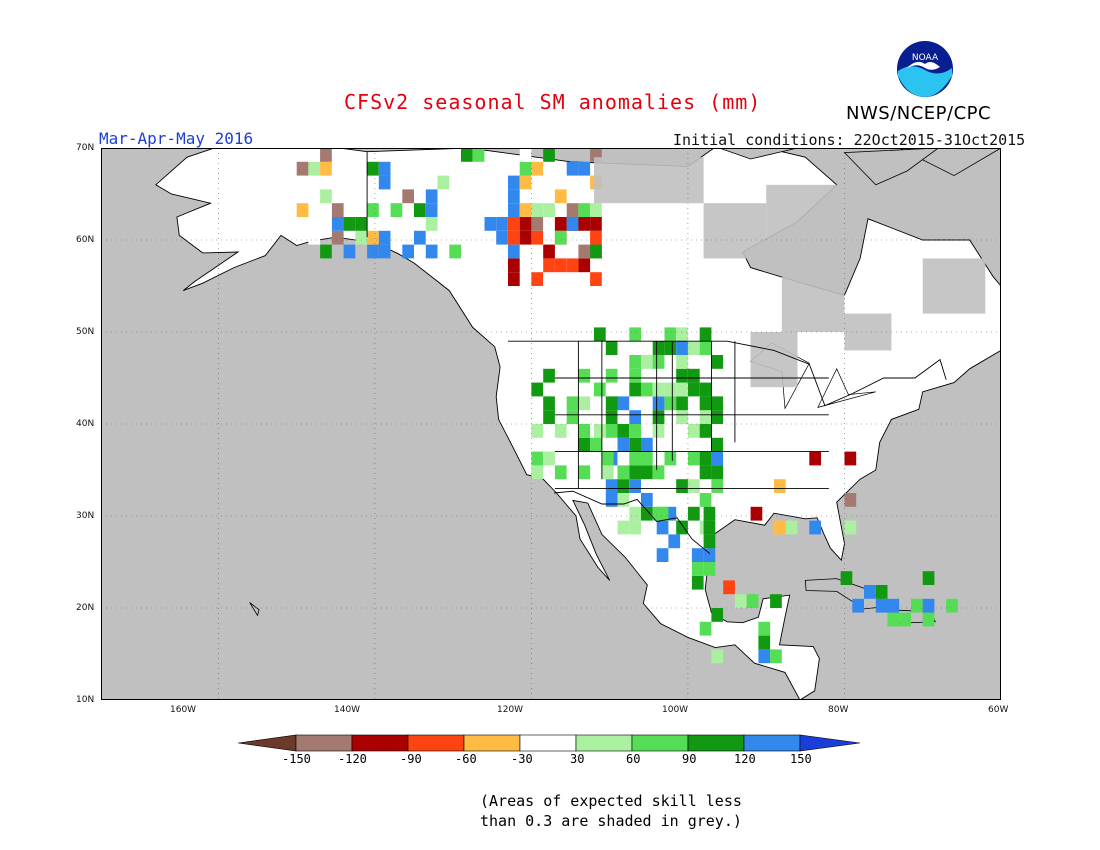 This screenshot has width=1100, height=850. Describe the element at coordinates (466, 759) in the screenshot. I see `colorbar-label: -60` at that location.